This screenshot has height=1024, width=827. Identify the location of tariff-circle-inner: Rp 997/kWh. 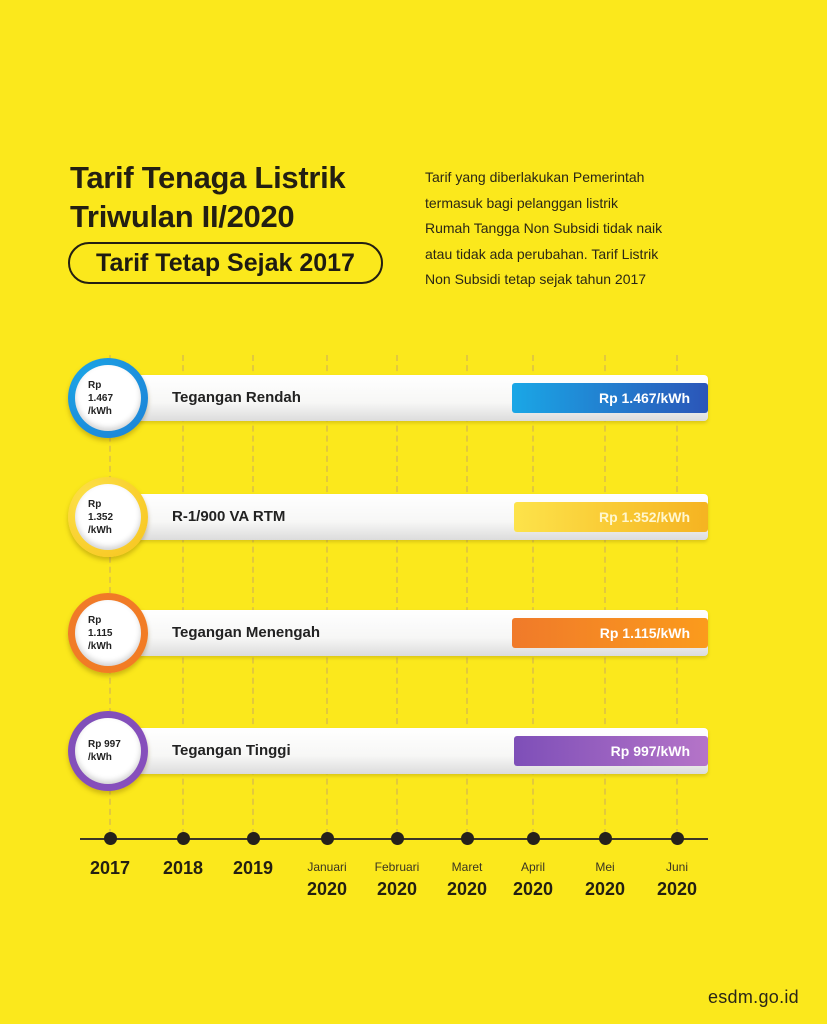
(108, 751).